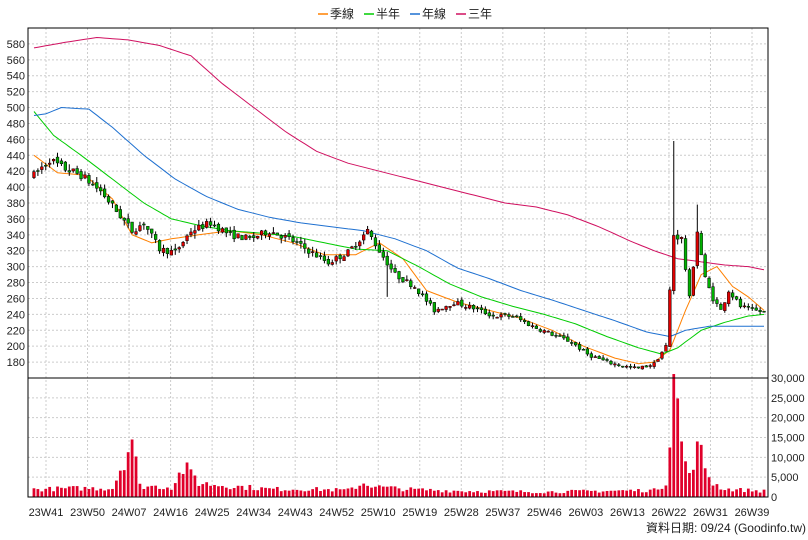  I want to click on x-tick-label: 26W39, so click(752, 513).